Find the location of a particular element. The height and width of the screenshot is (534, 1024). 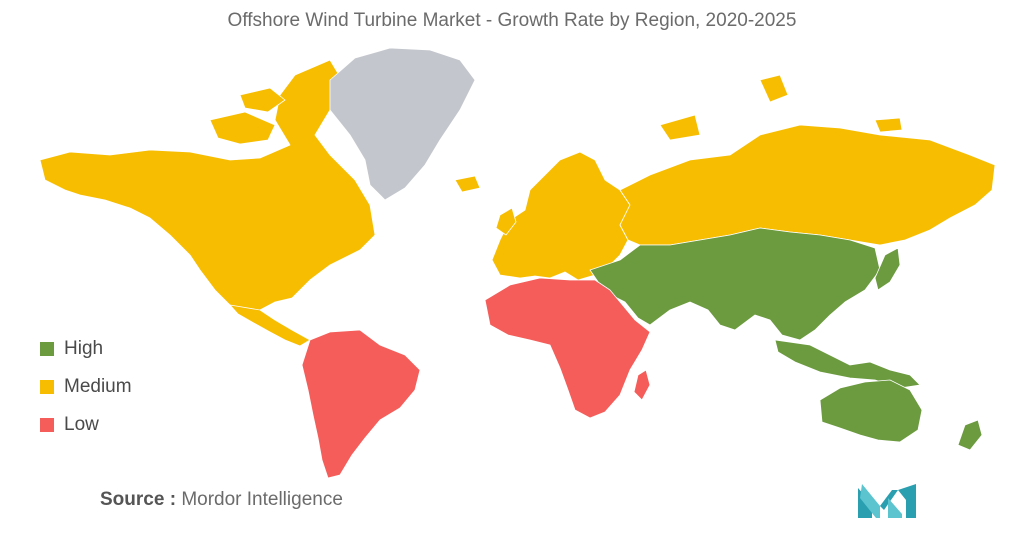

legend-item-medium: Medium is located at coordinates (86, 387).